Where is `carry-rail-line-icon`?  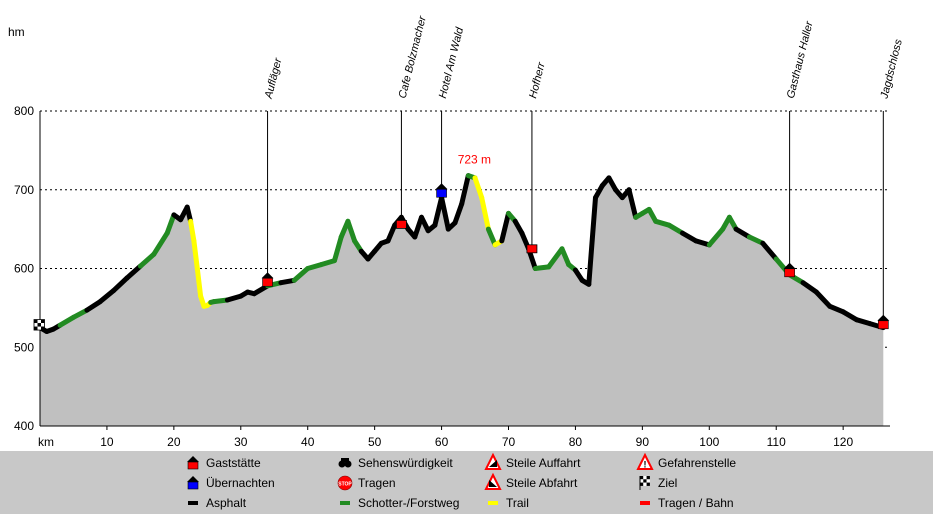 carry-rail-line-icon is located at coordinates (645, 503).